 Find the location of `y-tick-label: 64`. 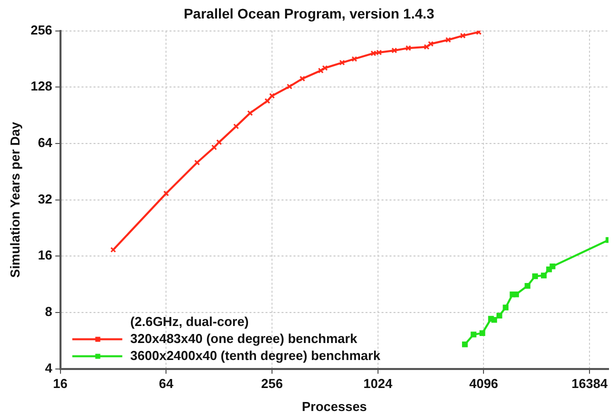

y-tick-label: 64 is located at coordinates (46, 142).